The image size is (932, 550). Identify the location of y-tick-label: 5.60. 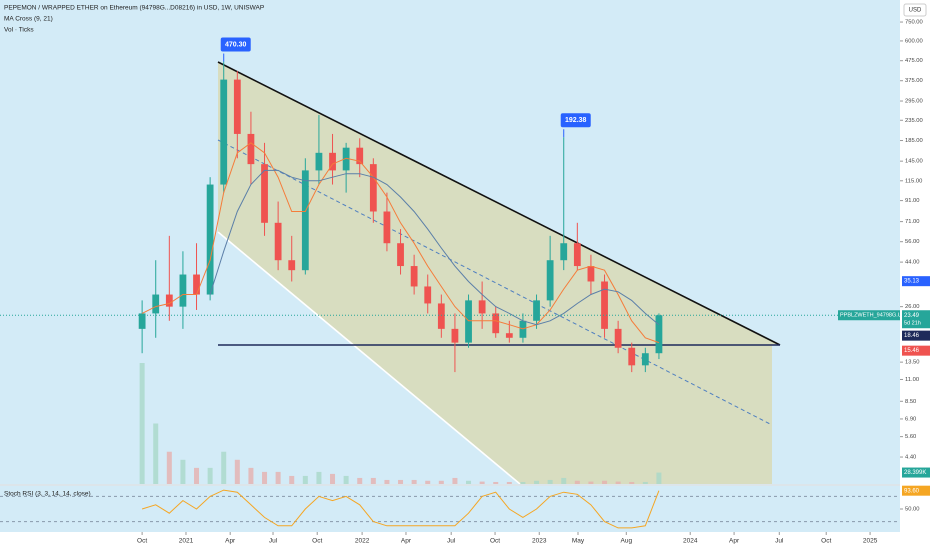
(910, 437).